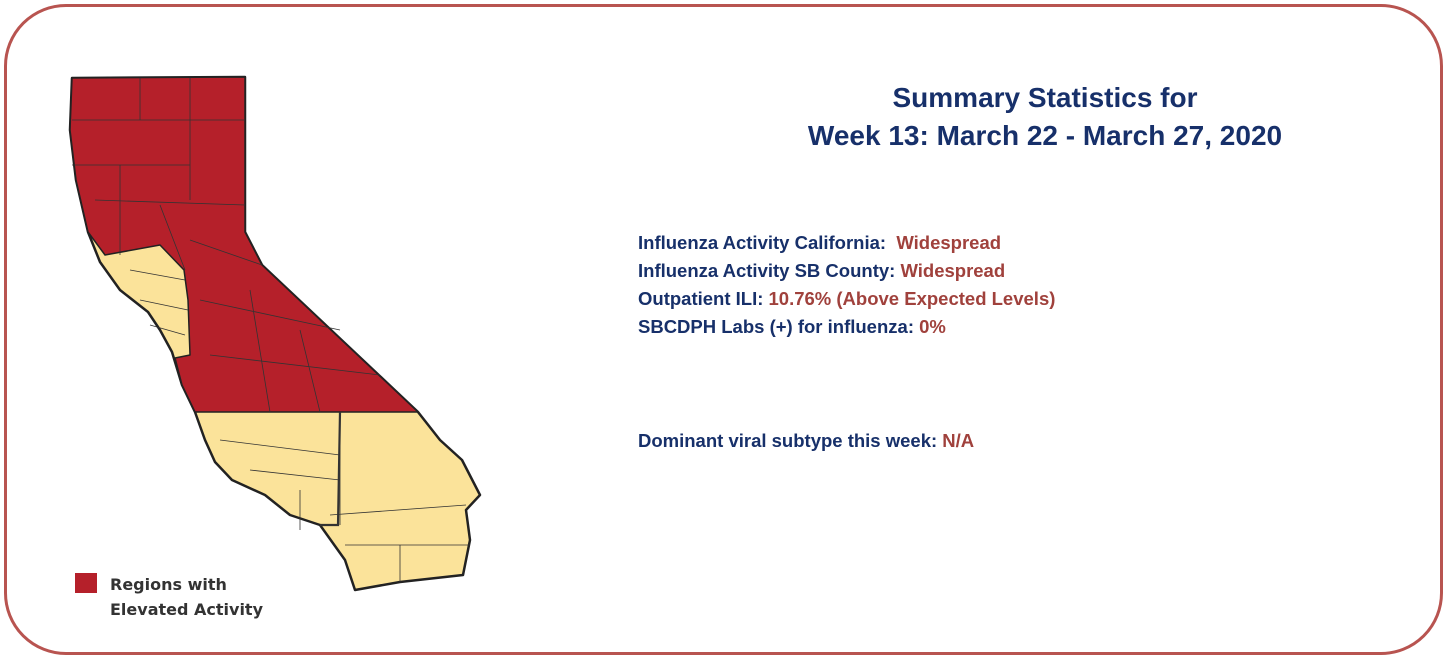 The image size is (1453, 665). I want to click on title: Week 13: March 22 - March 27, 2020, so click(1045, 135).